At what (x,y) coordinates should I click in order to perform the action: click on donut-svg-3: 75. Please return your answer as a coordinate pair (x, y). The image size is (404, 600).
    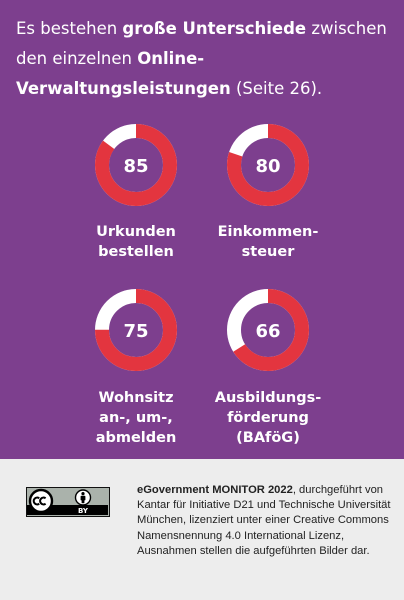
    Looking at the image, I should click on (136, 330).